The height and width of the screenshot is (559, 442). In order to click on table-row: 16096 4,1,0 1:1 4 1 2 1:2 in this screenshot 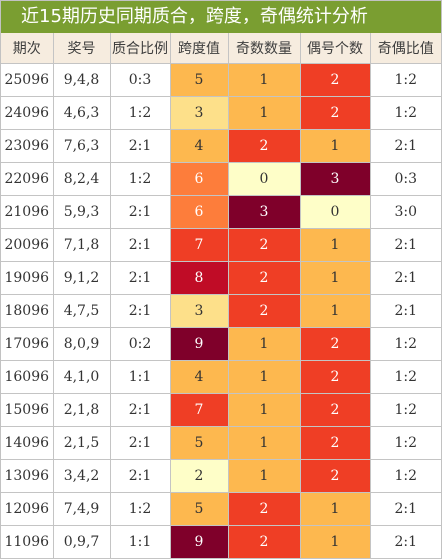, I will do `click(221, 377)`.